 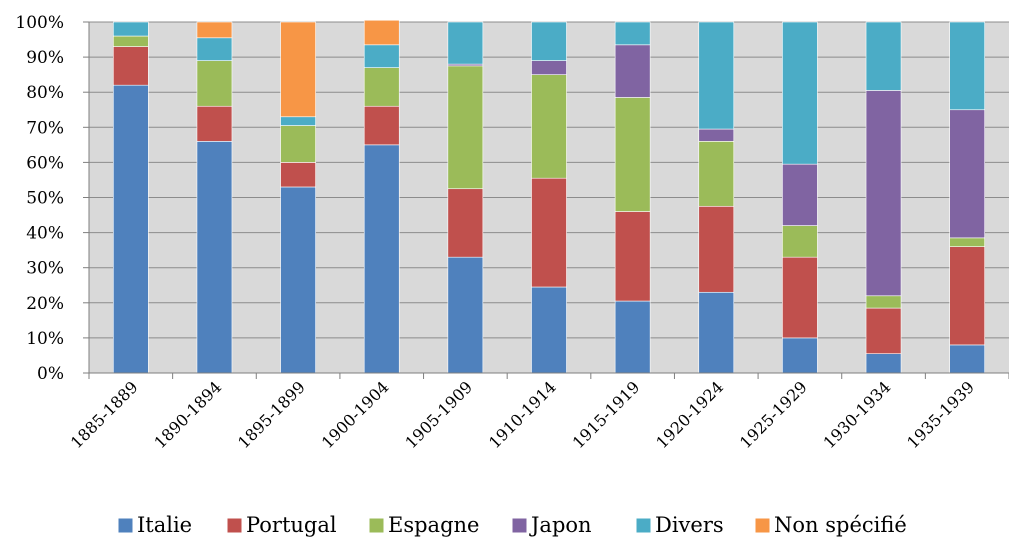 I want to click on legend-label: Italie, so click(x=164, y=525).